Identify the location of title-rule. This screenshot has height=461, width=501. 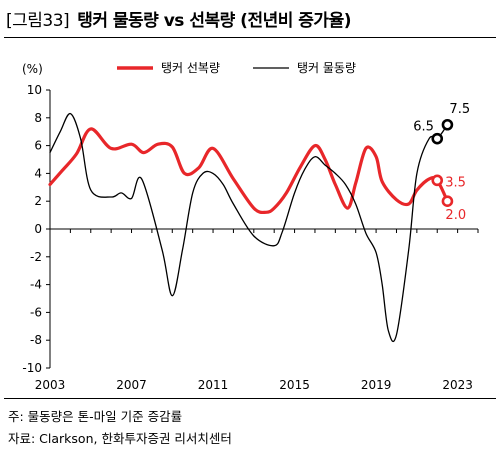
(250, 37).